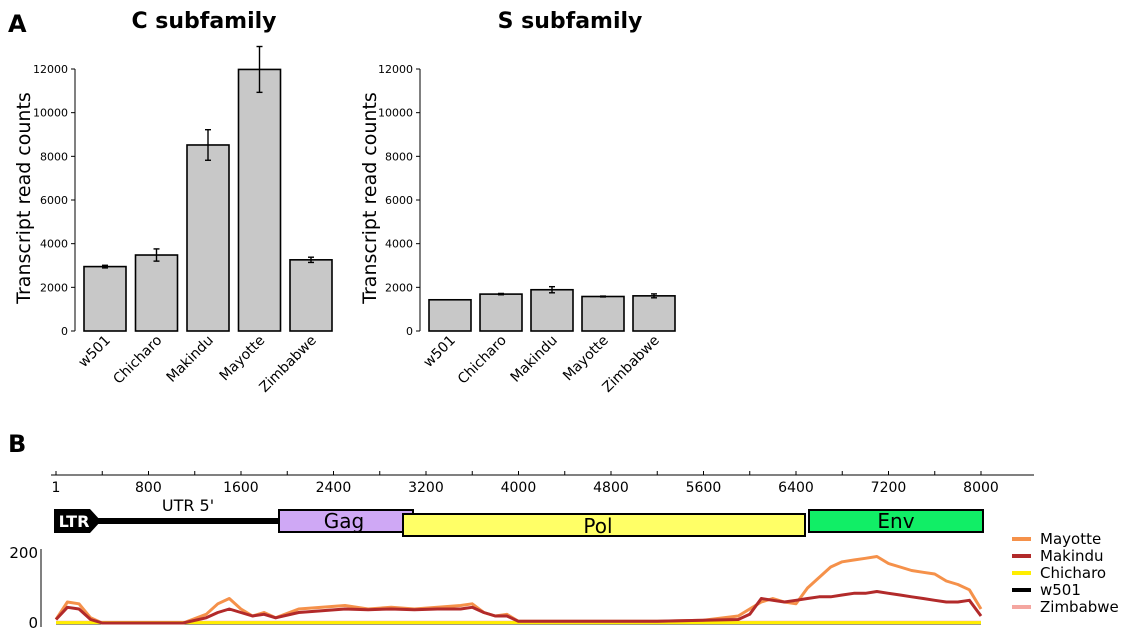 This screenshot has height=629, width=1132. Describe the element at coordinates (1060, 590) in the screenshot. I see `legend-label-w501: w501` at that location.